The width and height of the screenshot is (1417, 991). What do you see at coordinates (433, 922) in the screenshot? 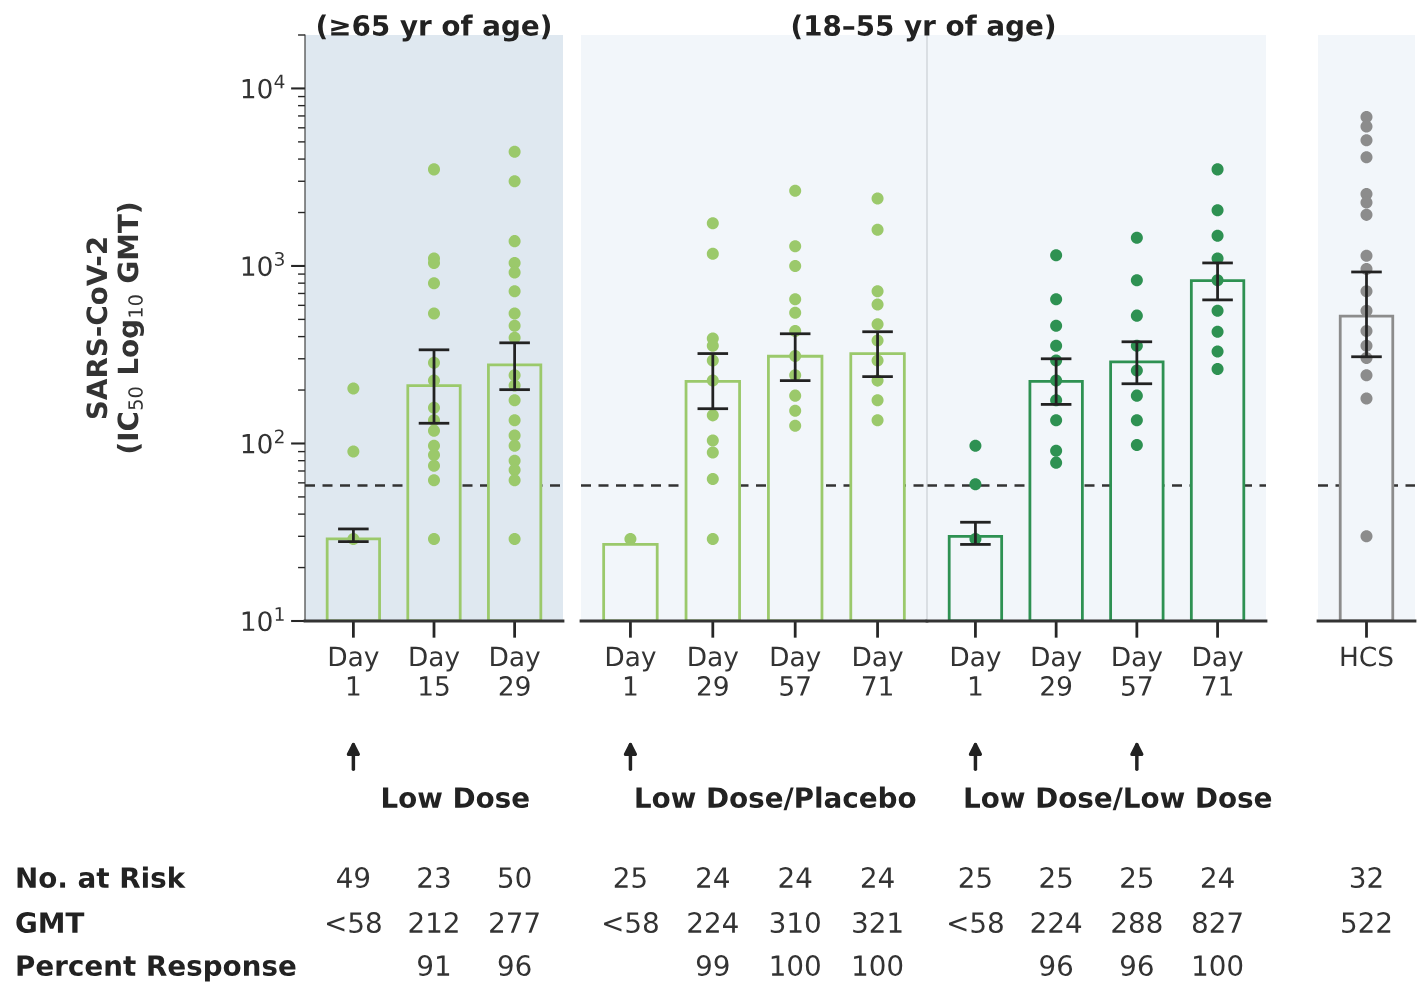
I see `data-label: 212` at bounding box center [433, 922].